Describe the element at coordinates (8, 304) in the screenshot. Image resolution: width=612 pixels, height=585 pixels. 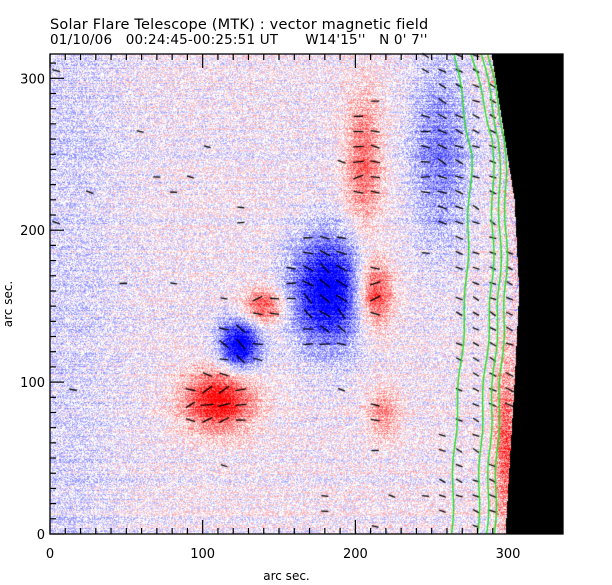
I see `y-axis-label: arc sec.` at that location.